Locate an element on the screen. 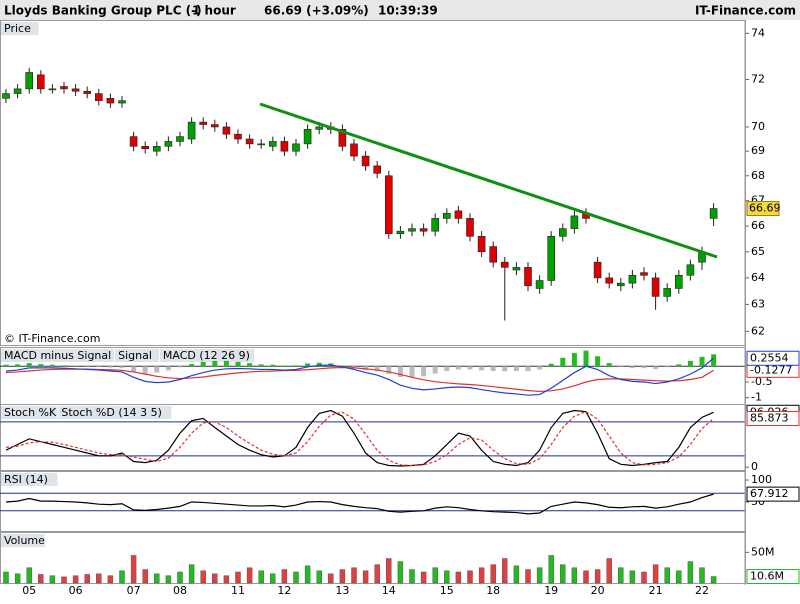 This screenshot has height=604, width=800. x-tick-label: 08 is located at coordinates (180, 590).